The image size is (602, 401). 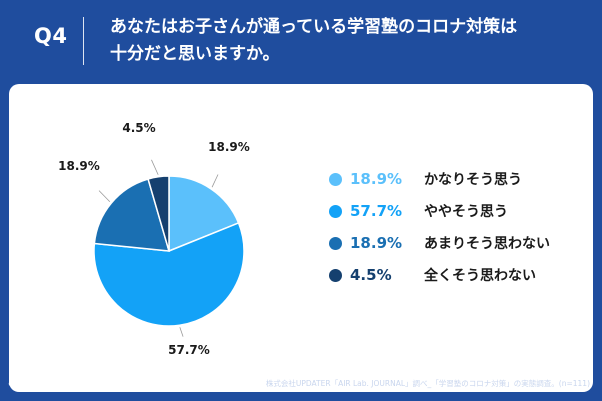 I want to click on pie-data-label-2: 57.7%, so click(x=189, y=350).